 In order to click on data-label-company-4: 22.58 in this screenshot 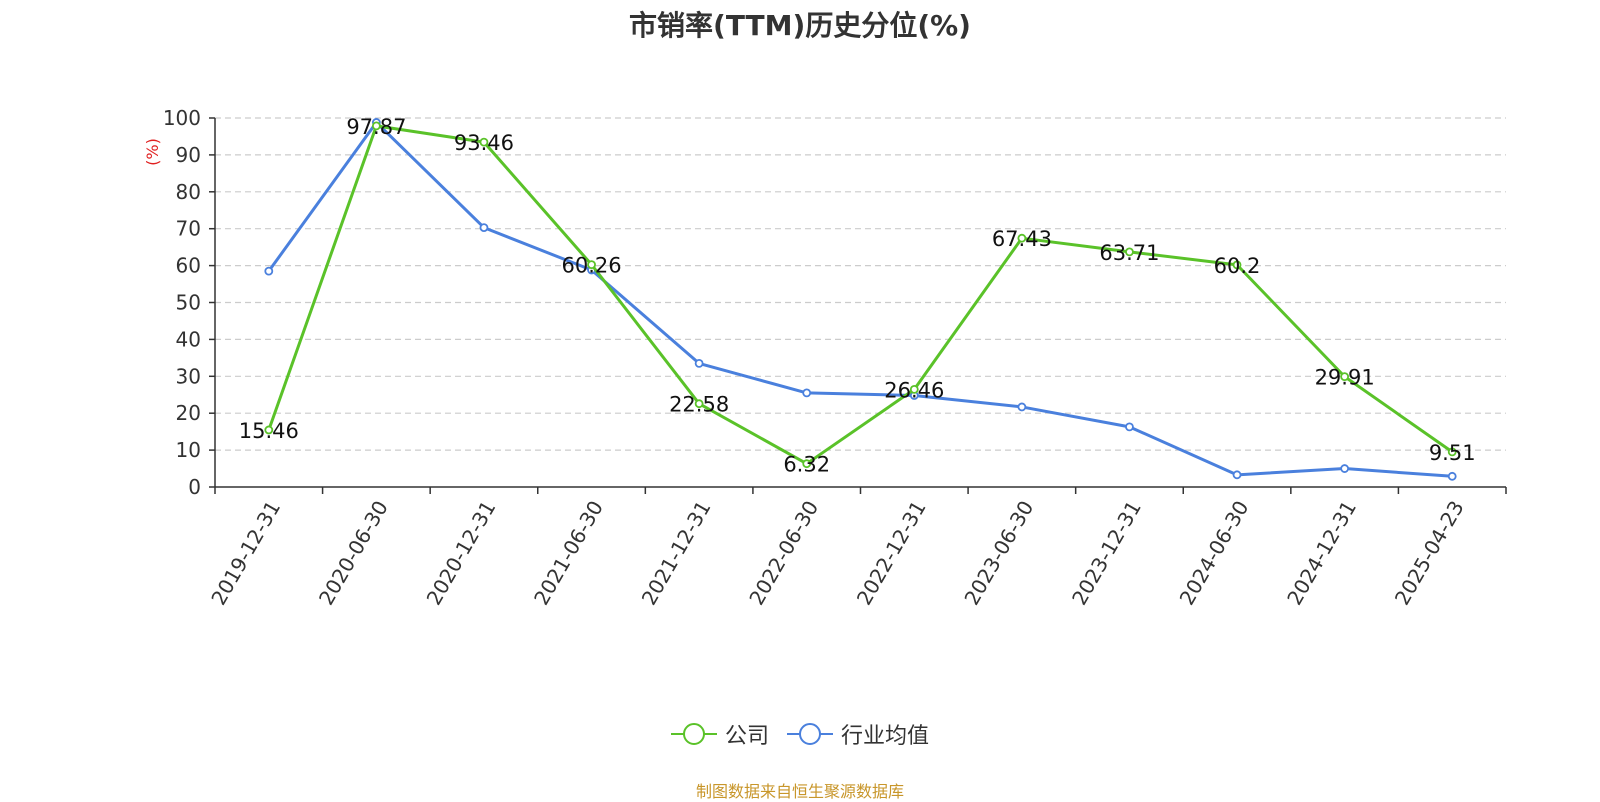, I will do `click(699, 405)`.